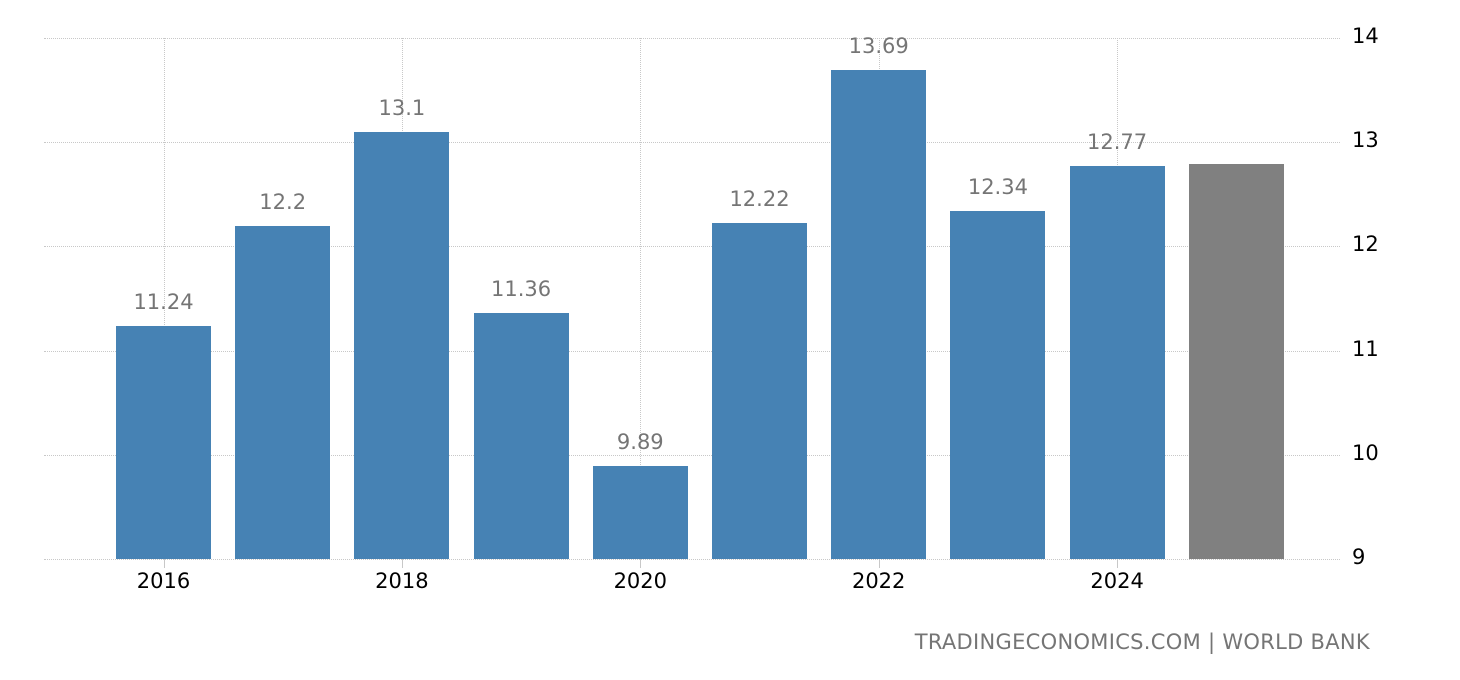 The width and height of the screenshot is (1460, 680). I want to click on x-axis-tick-label: 2020, so click(640, 581).